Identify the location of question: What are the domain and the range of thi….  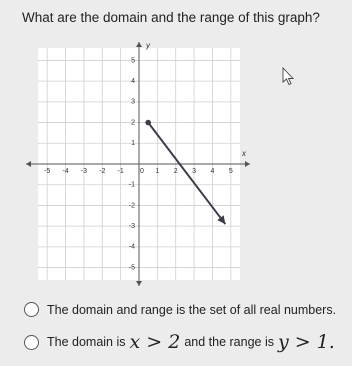
(171, 17).